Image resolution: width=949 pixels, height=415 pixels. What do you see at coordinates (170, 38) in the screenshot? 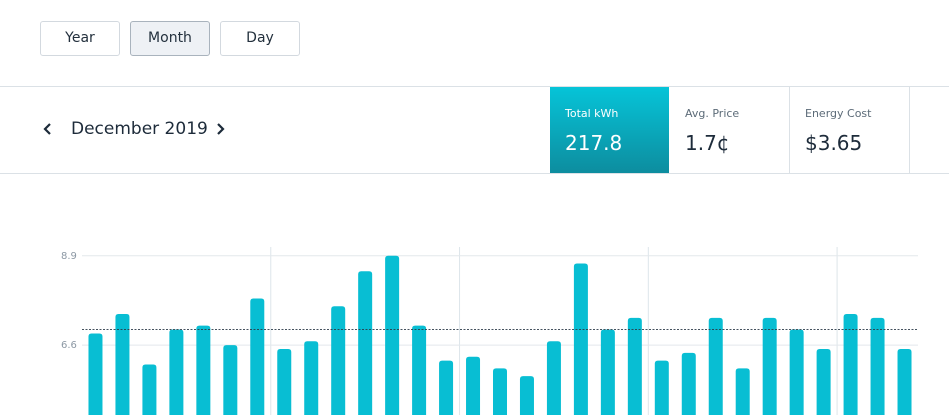
I see `tab-button: Month` at bounding box center [170, 38].